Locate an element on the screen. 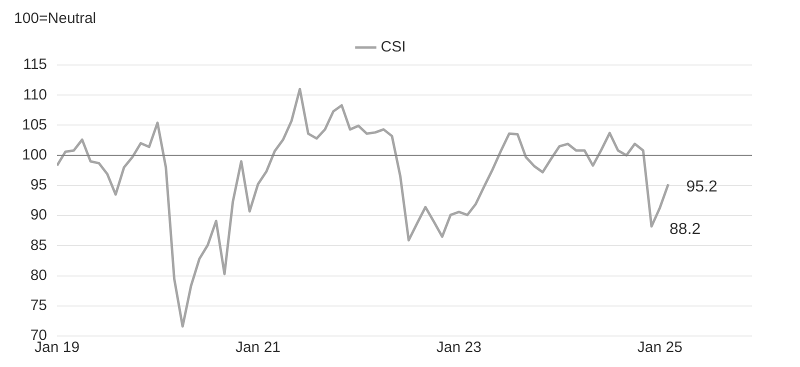  annotation: 95.2 is located at coordinates (702, 187).